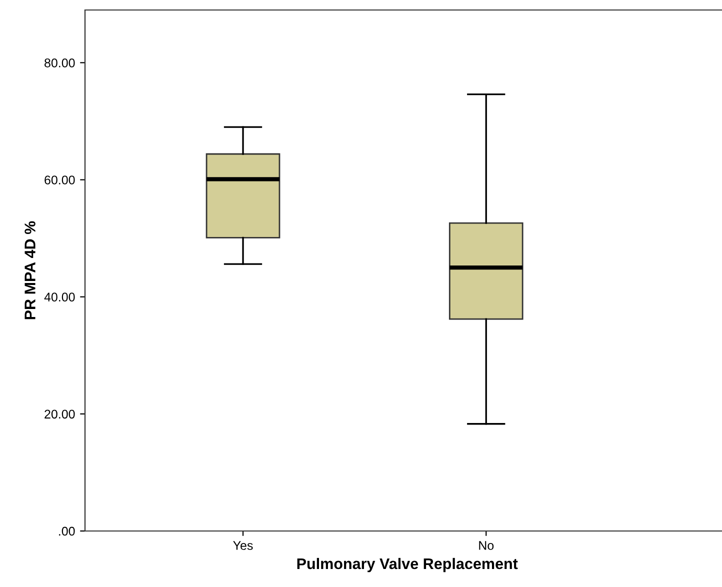  What do you see at coordinates (243, 545) in the screenshot?
I see `x-tick-label: Yes` at bounding box center [243, 545].